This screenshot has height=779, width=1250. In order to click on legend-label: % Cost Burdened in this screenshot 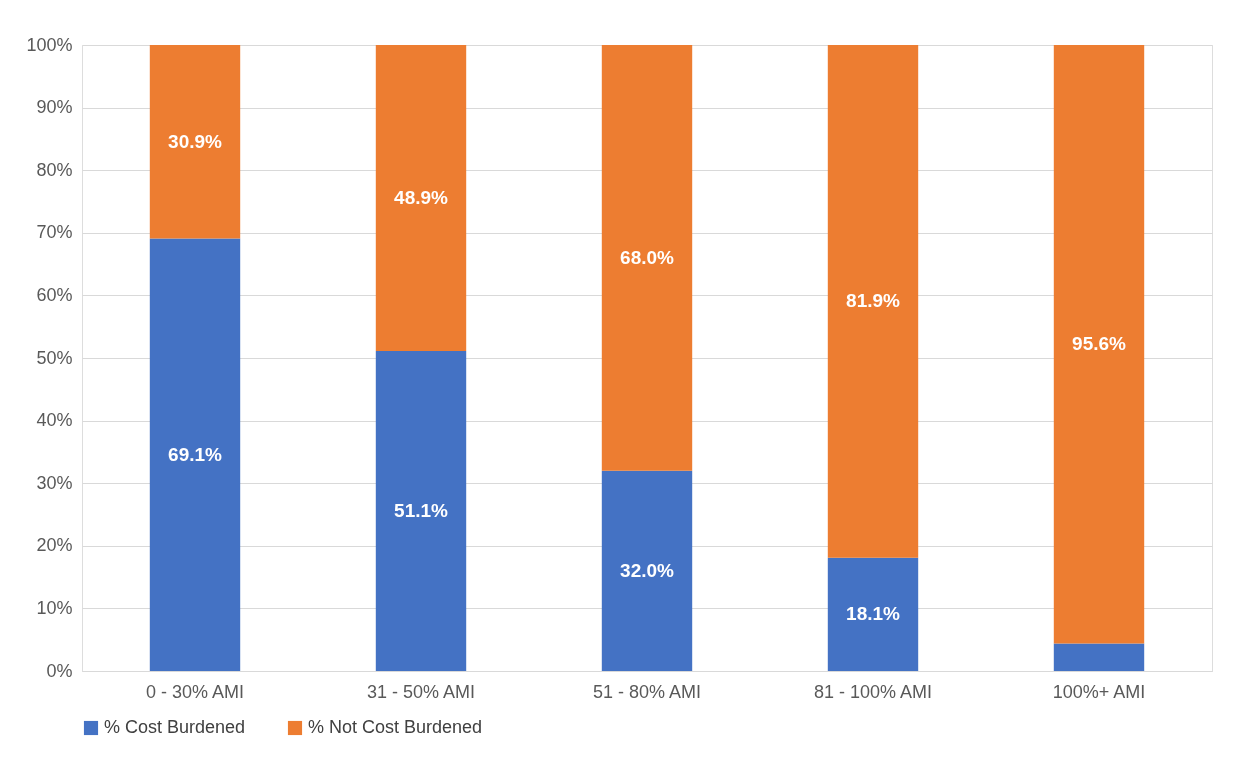, I will do `click(175, 727)`.